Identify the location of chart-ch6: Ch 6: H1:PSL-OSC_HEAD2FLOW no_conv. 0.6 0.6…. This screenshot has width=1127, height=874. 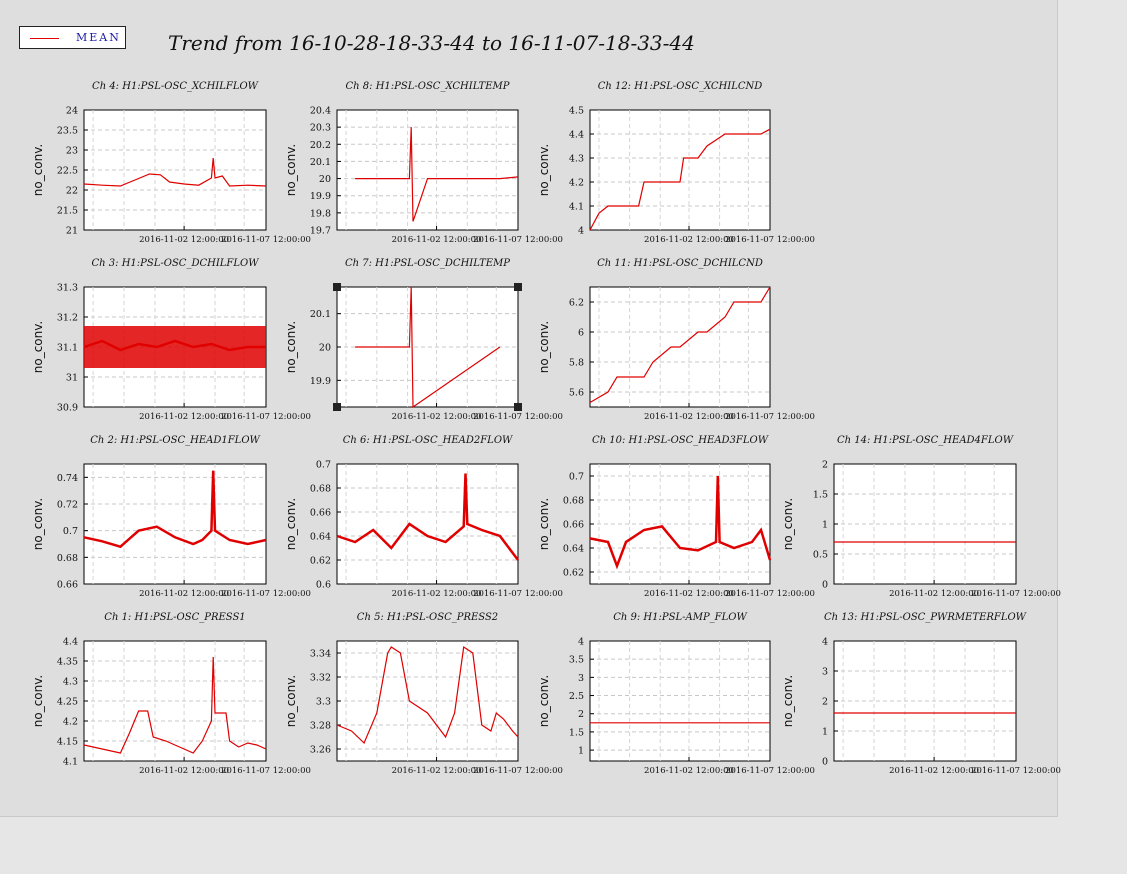
(423, 517).